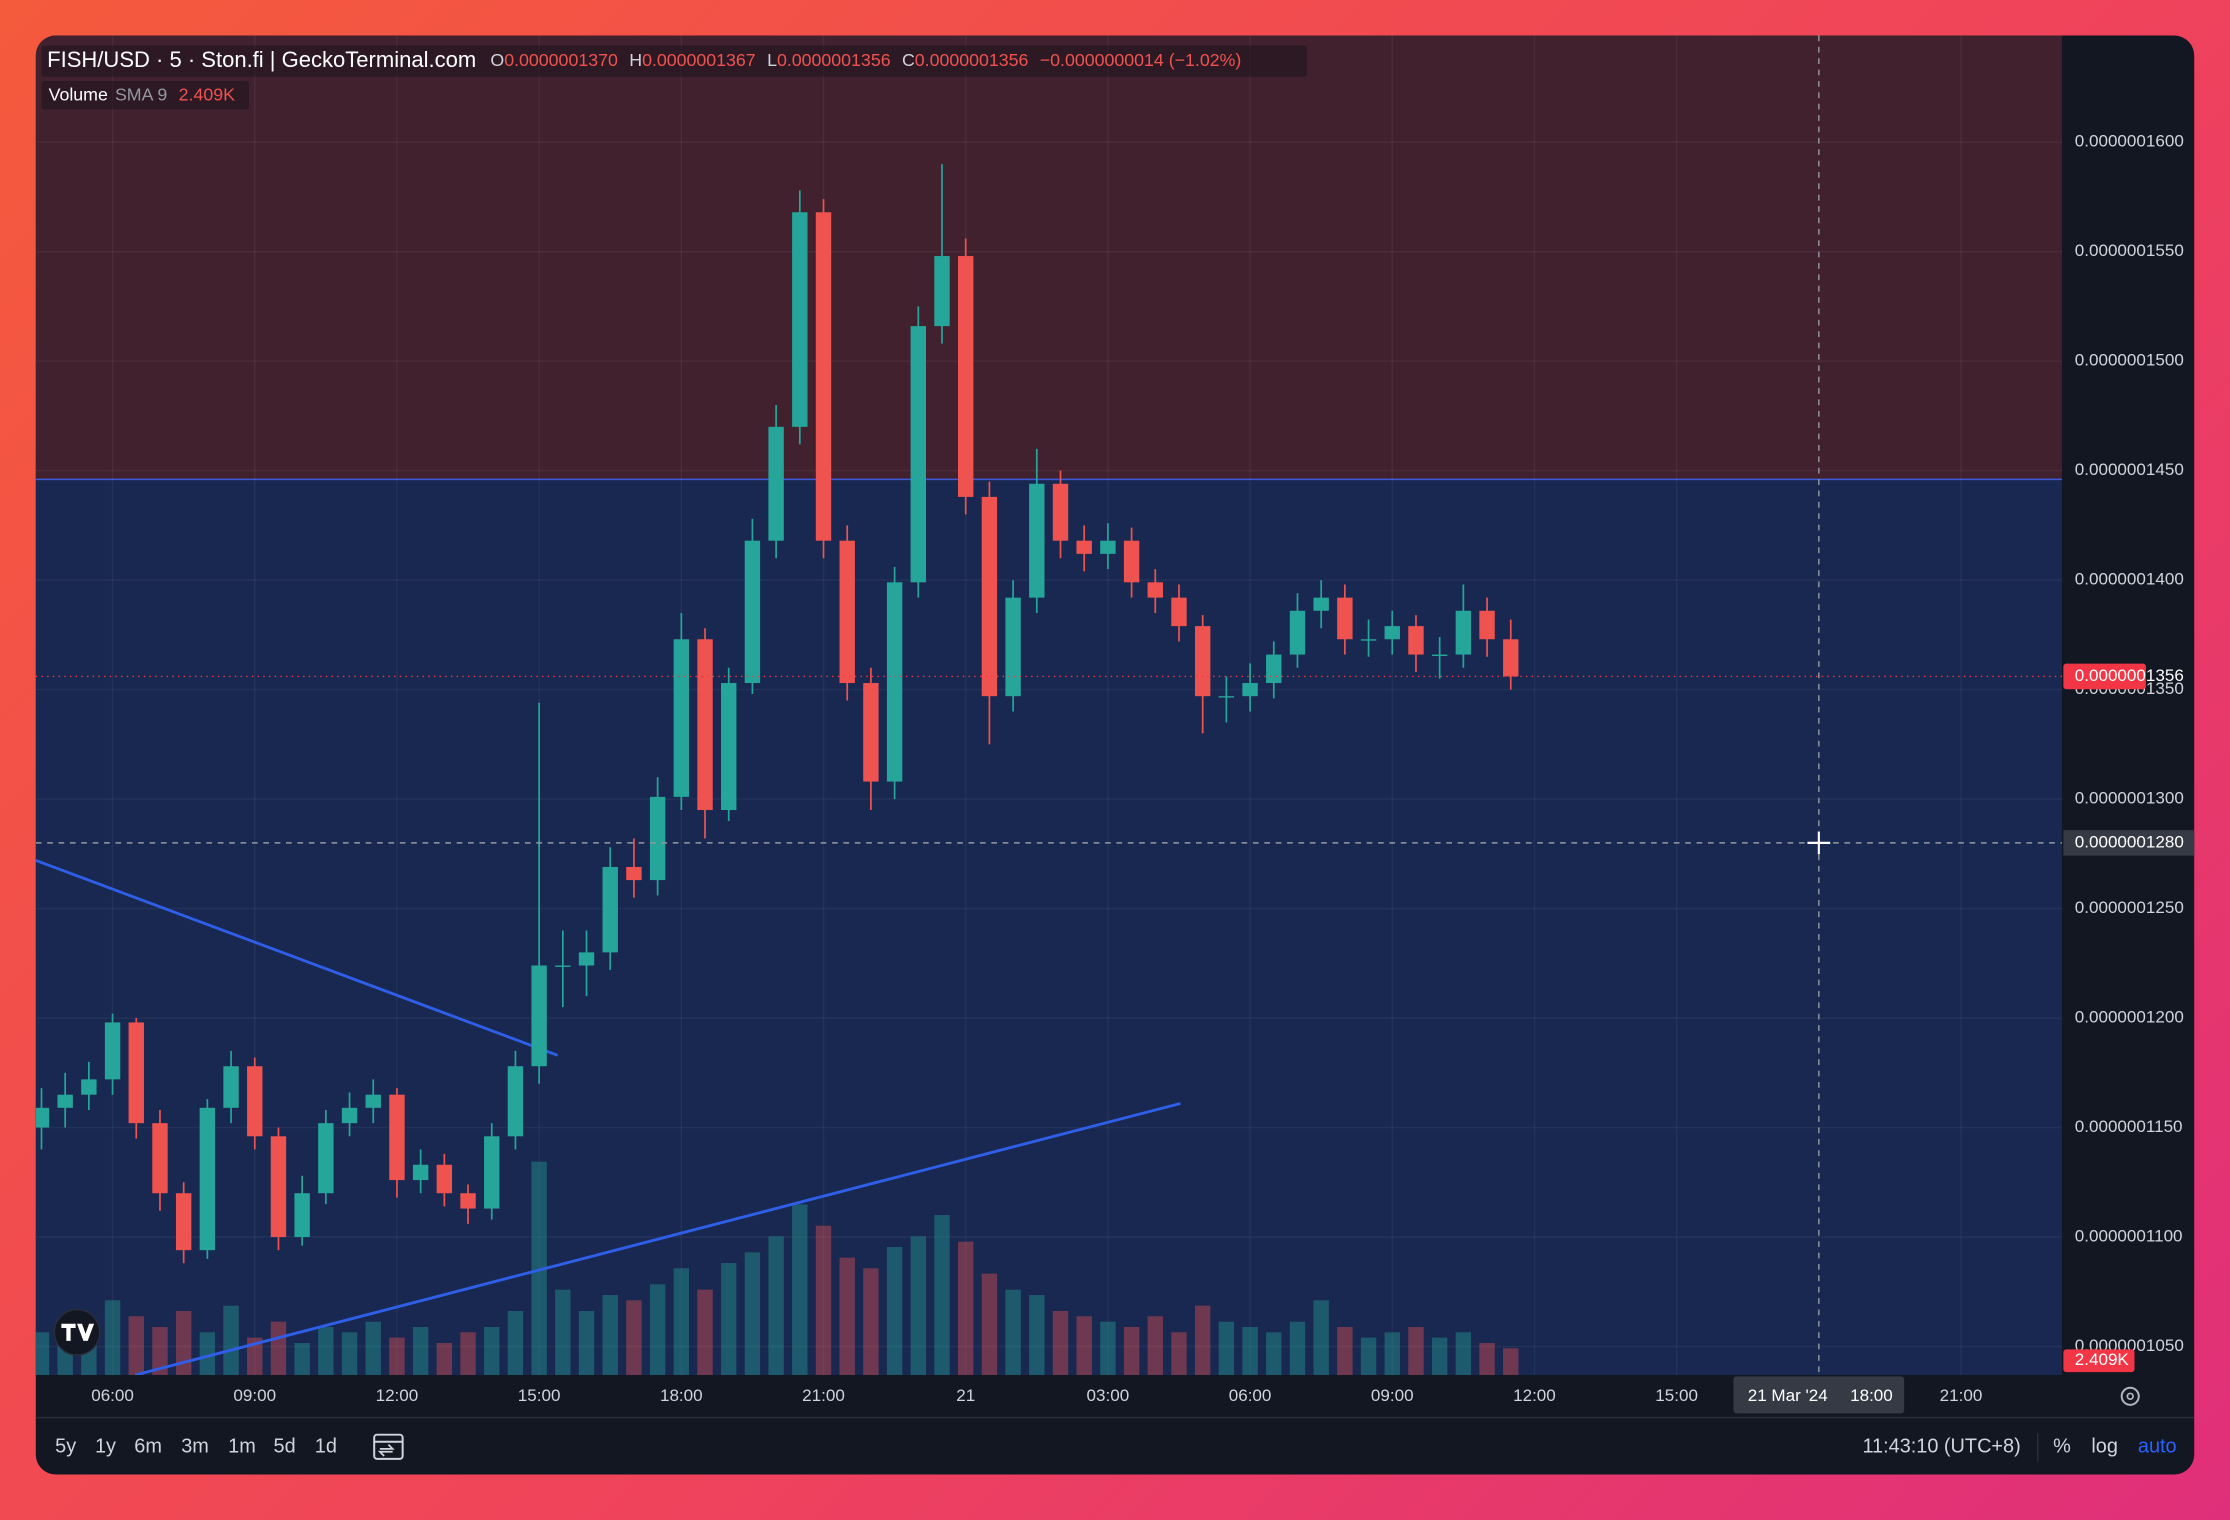  What do you see at coordinates (2129, 469) in the screenshot?
I see `y-tick-label: 0.0000001450` at bounding box center [2129, 469].